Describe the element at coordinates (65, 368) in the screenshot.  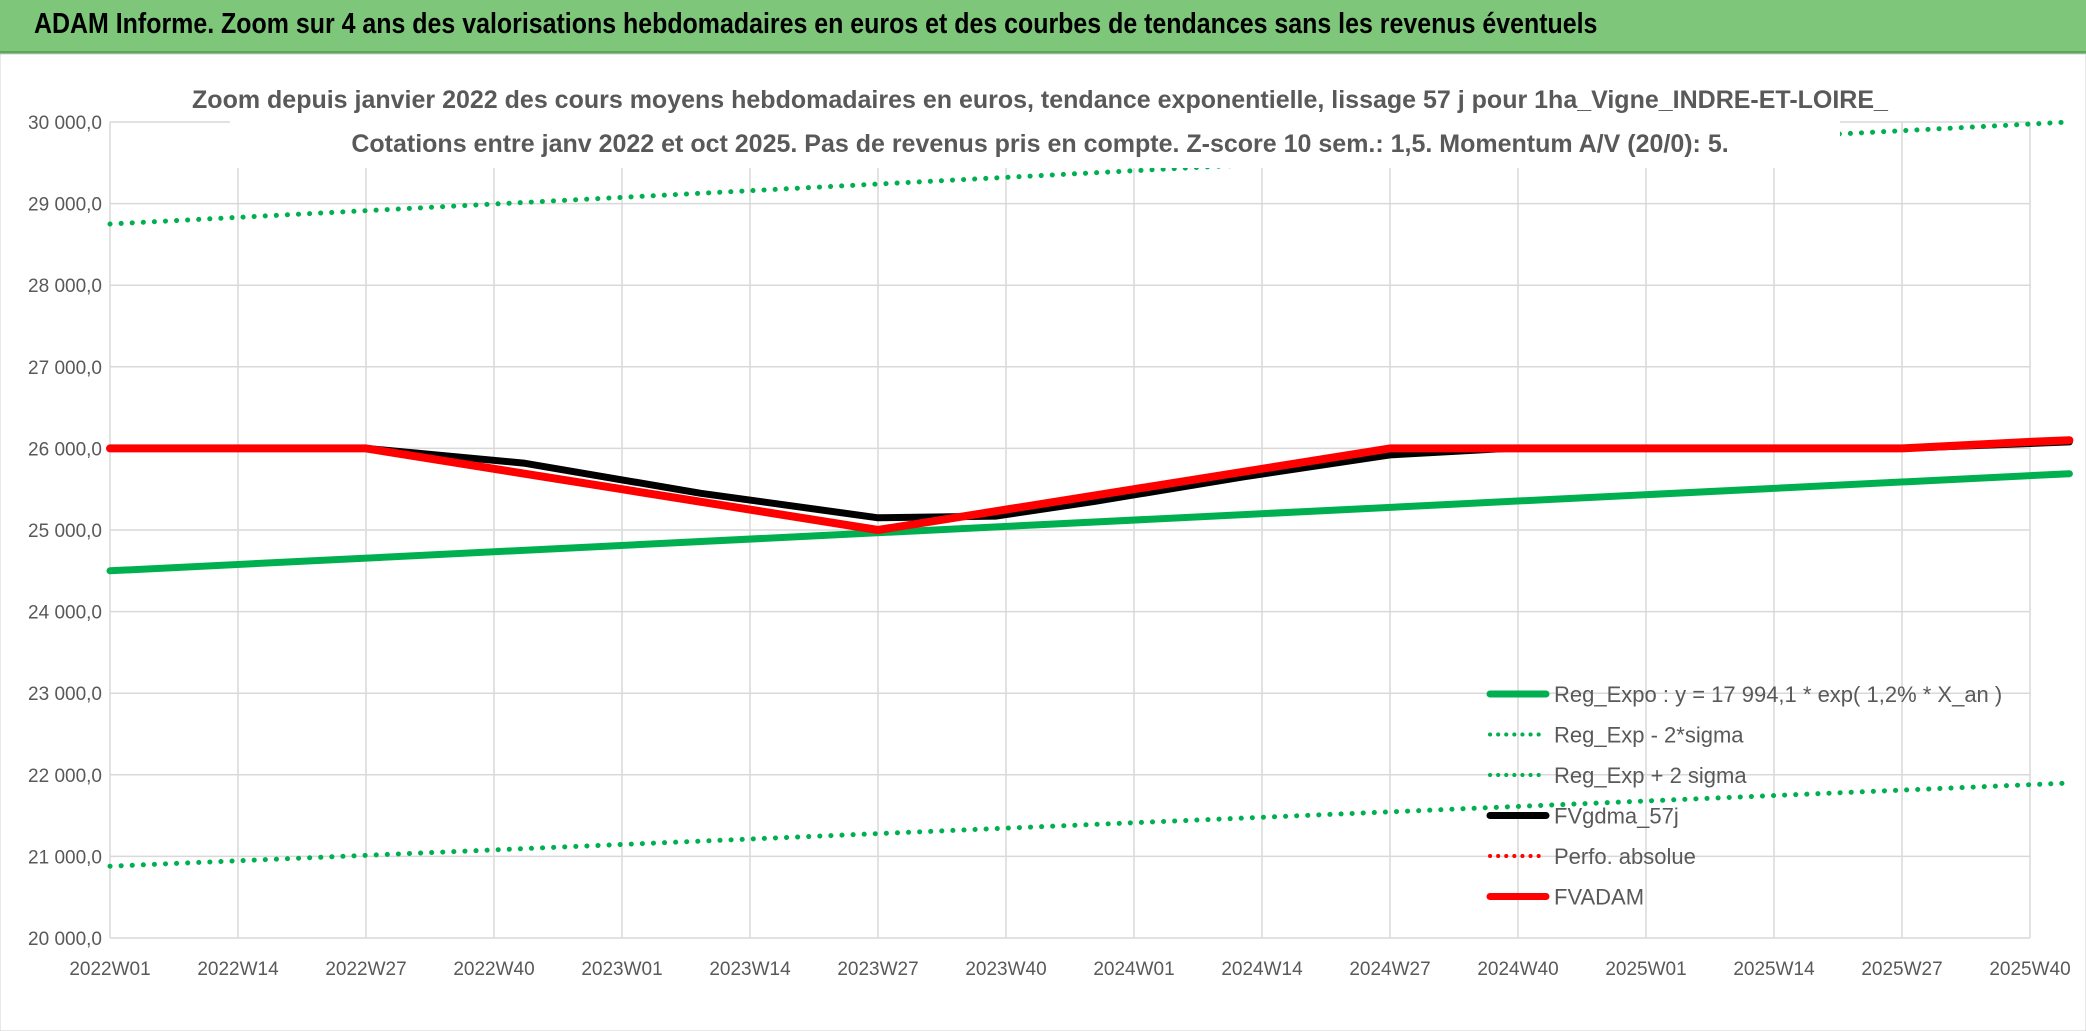
I see `y-tick-label: 27 000,0` at that location.